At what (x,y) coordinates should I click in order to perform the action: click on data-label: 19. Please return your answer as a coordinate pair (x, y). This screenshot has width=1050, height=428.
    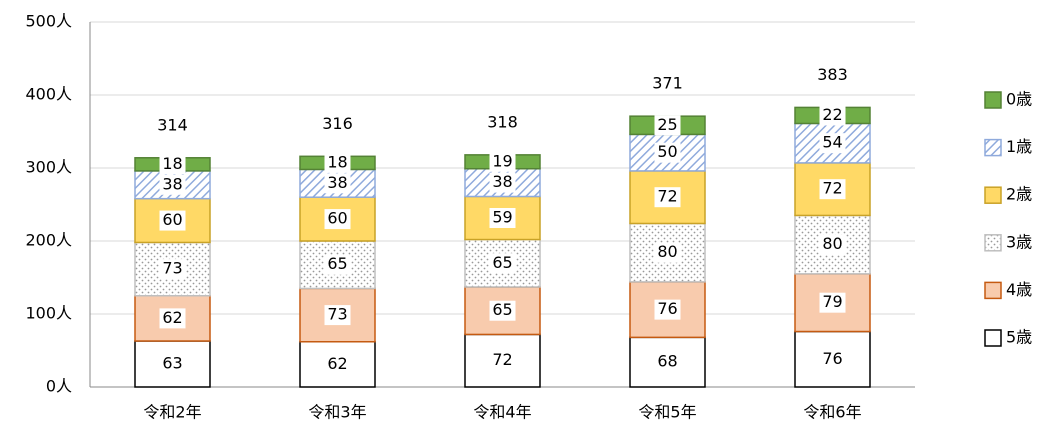
    Looking at the image, I should click on (502, 160).